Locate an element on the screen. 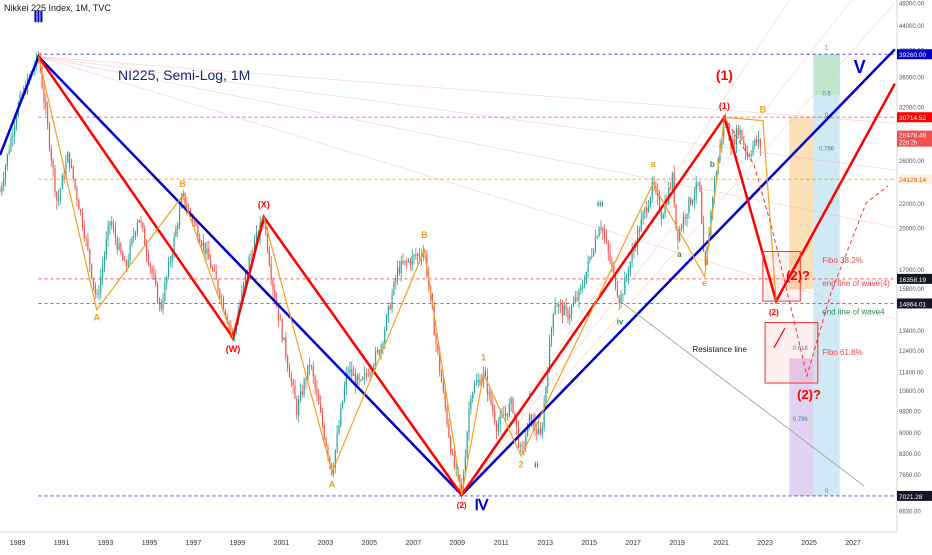 Image resolution: width=932 pixels, height=555 pixels. level-badge-label: 24129.14 is located at coordinates (912, 180).